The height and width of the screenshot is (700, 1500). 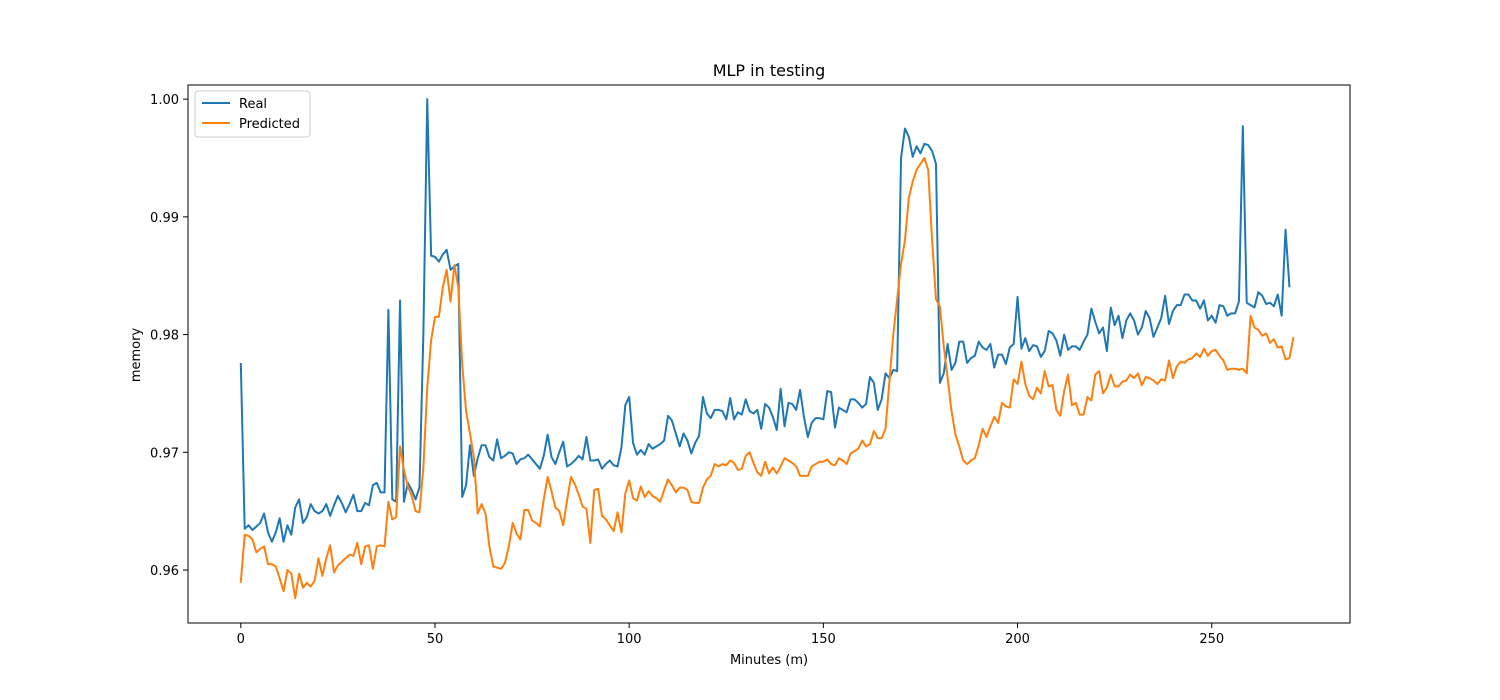 What do you see at coordinates (164, 571) in the screenshot?
I see `y-tick-label: 0.96` at bounding box center [164, 571].